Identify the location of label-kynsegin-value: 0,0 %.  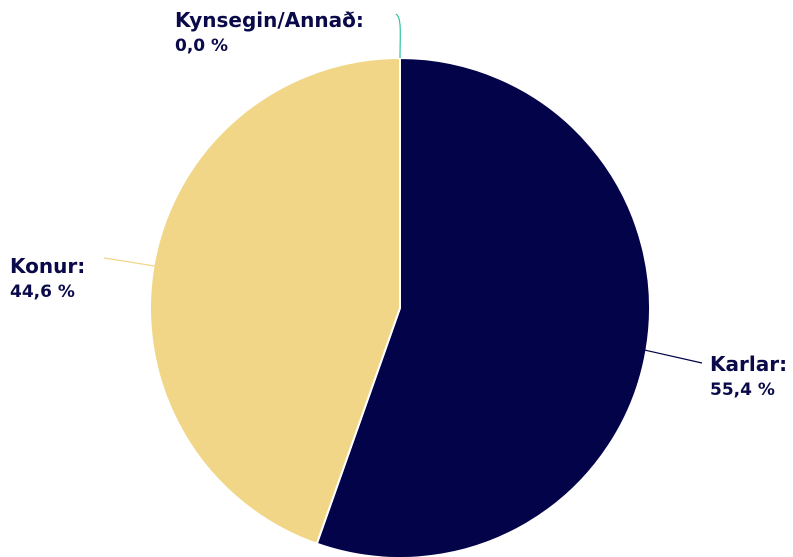
(201, 46).